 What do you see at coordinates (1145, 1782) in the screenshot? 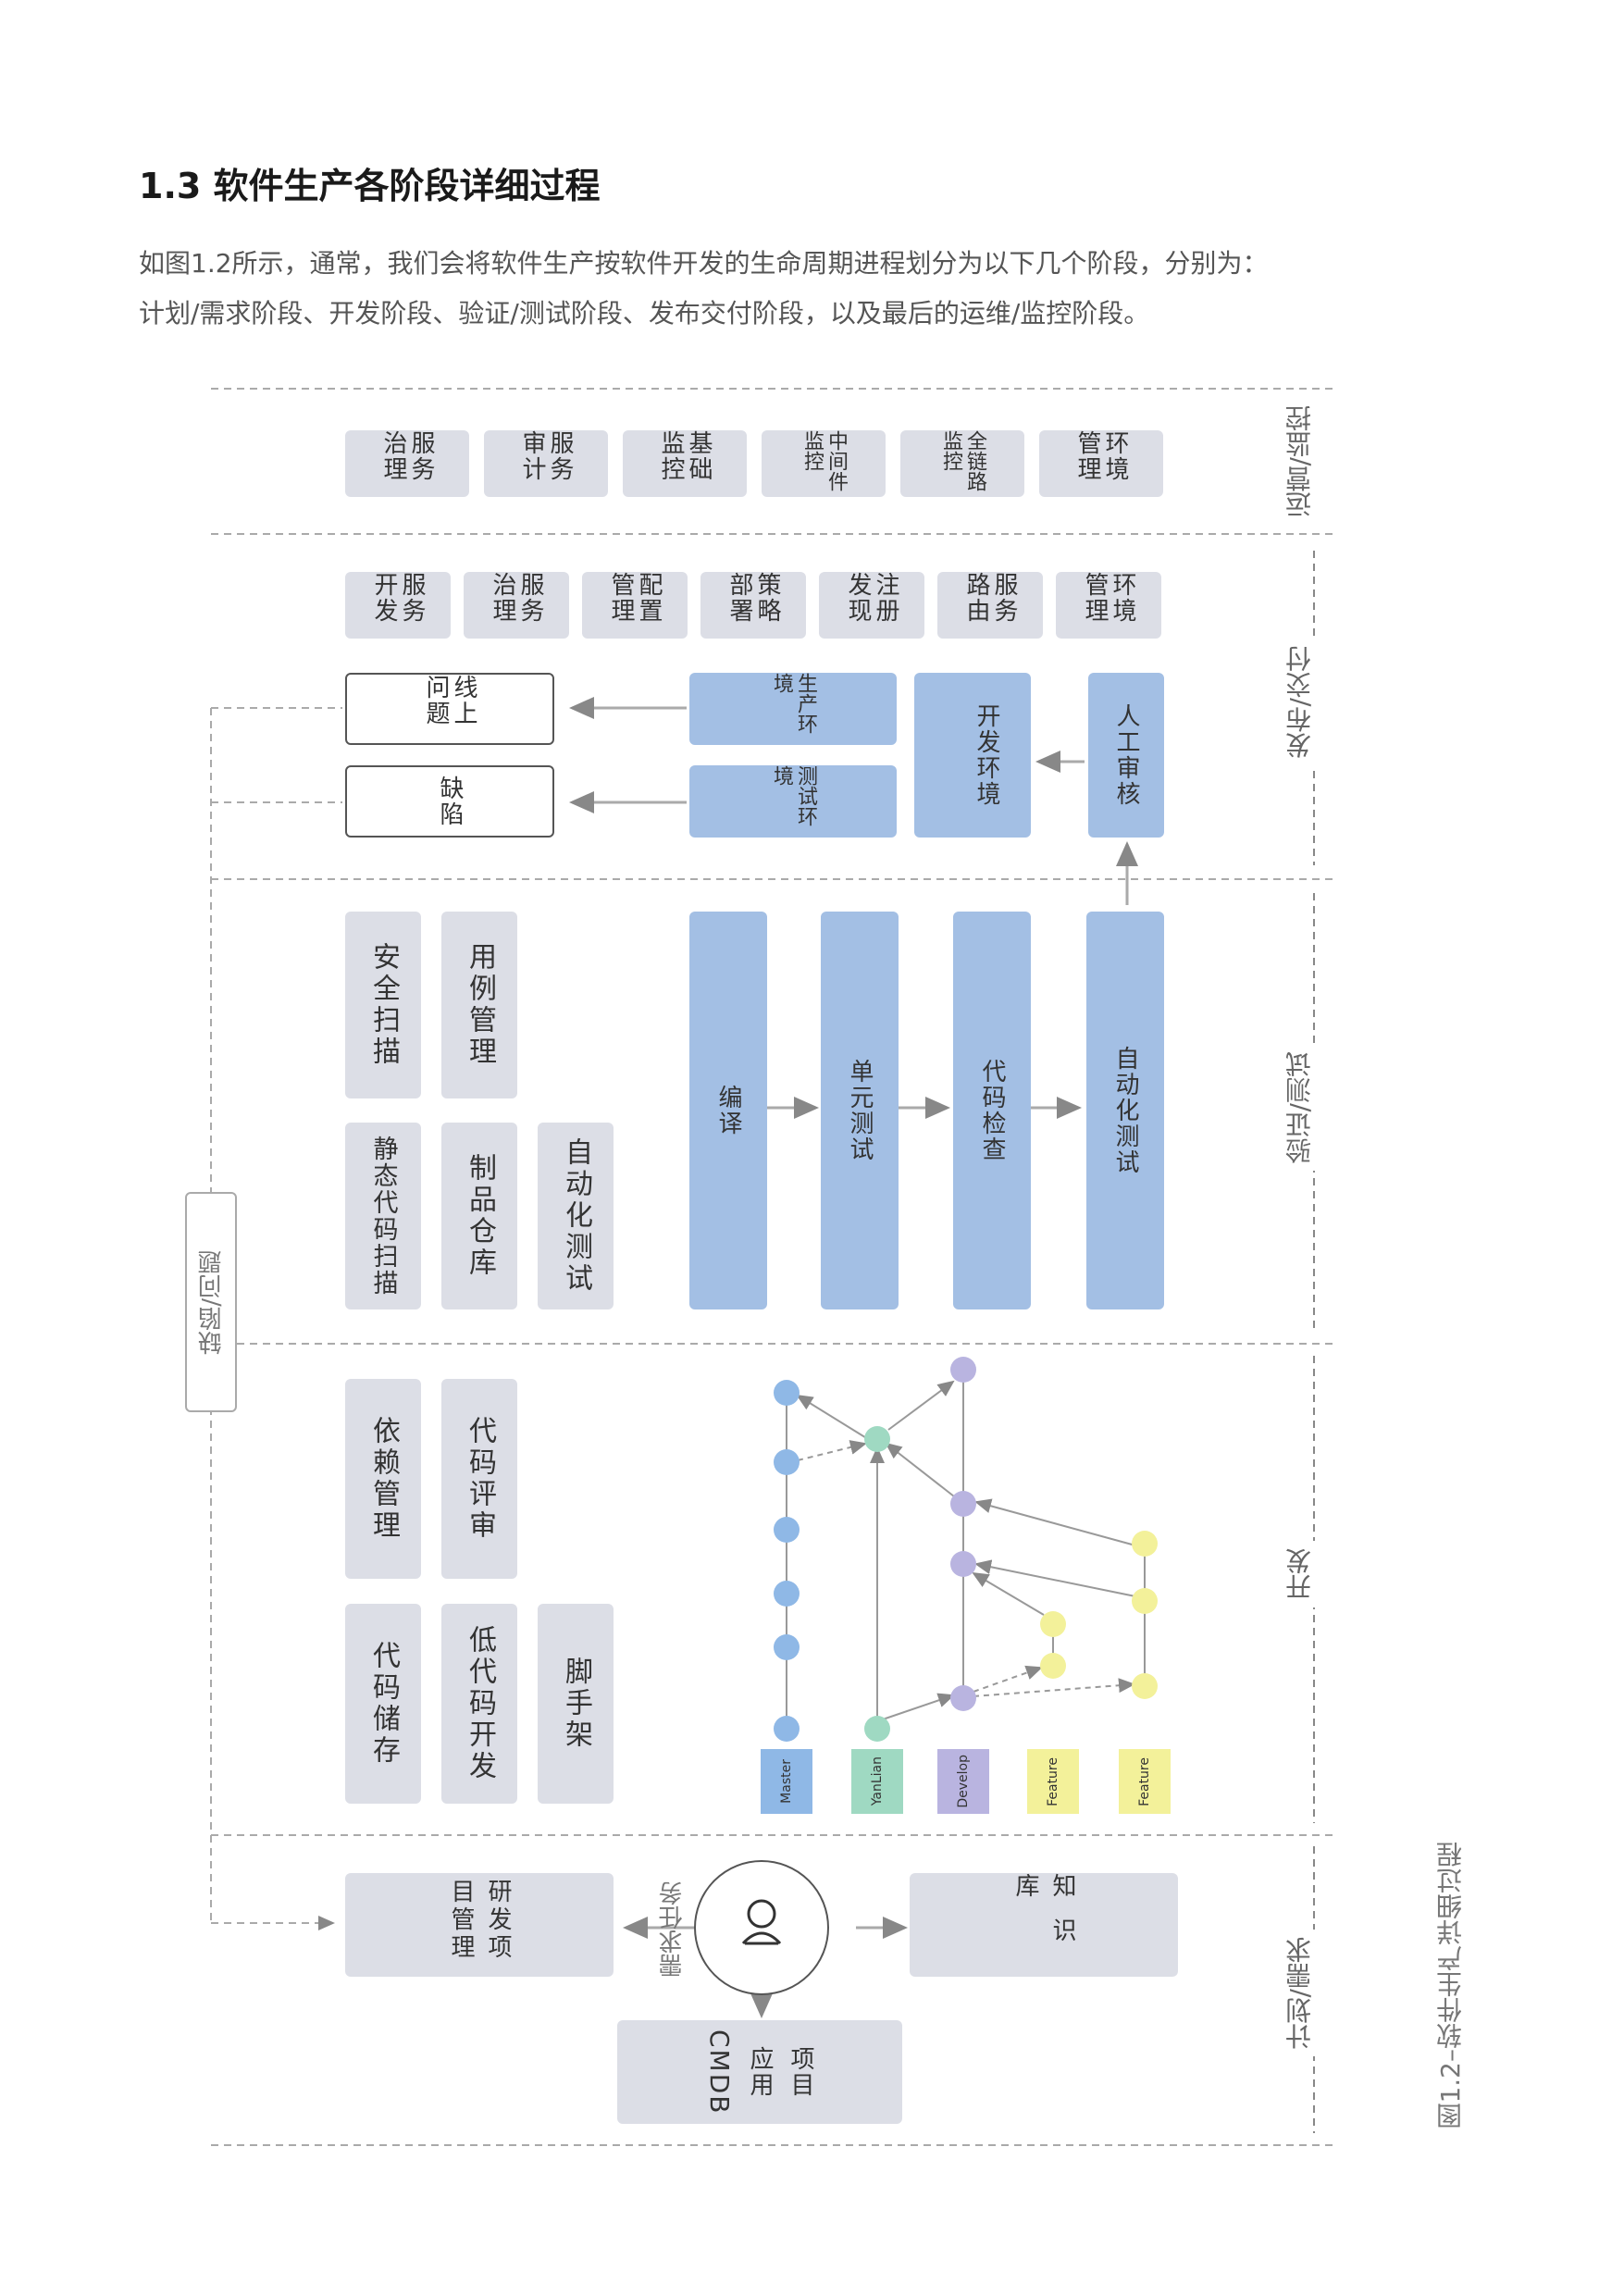
I see `branch-label-feature-2: Feature` at bounding box center [1145, 1782].